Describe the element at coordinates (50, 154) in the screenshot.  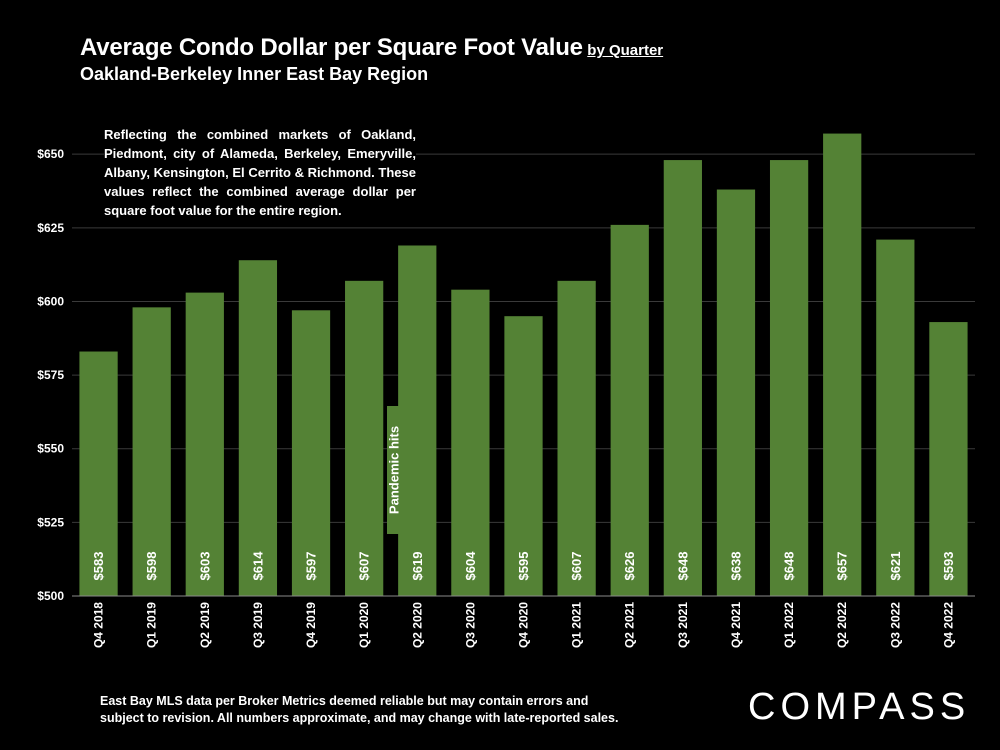
I see `y-tick-label: $650` at that location.